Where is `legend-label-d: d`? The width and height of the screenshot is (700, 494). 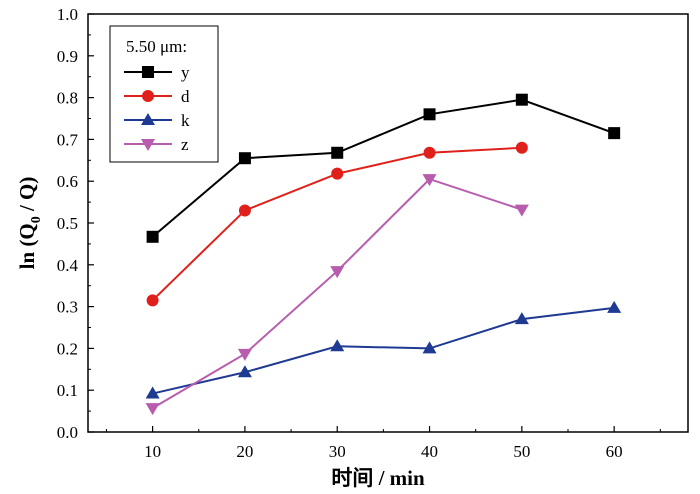 legend-label-d: d is located at coordinates (185, 96).